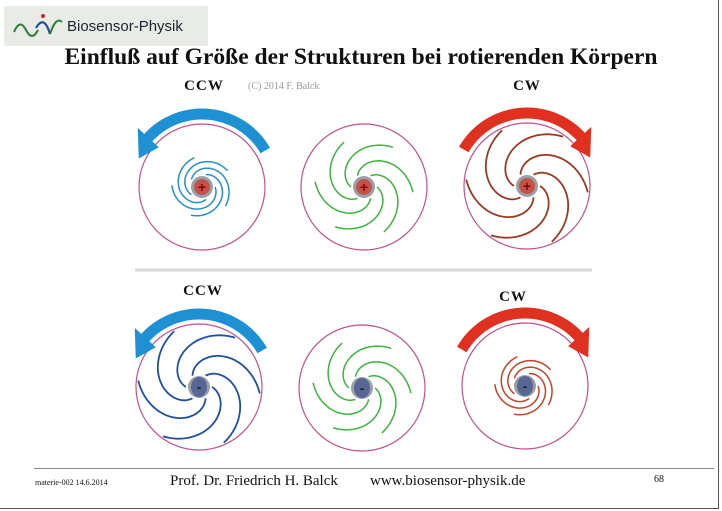 The image size is (722, 511). I want to click on footer-url: www.biosensor-physik.de, so click(448, 481).